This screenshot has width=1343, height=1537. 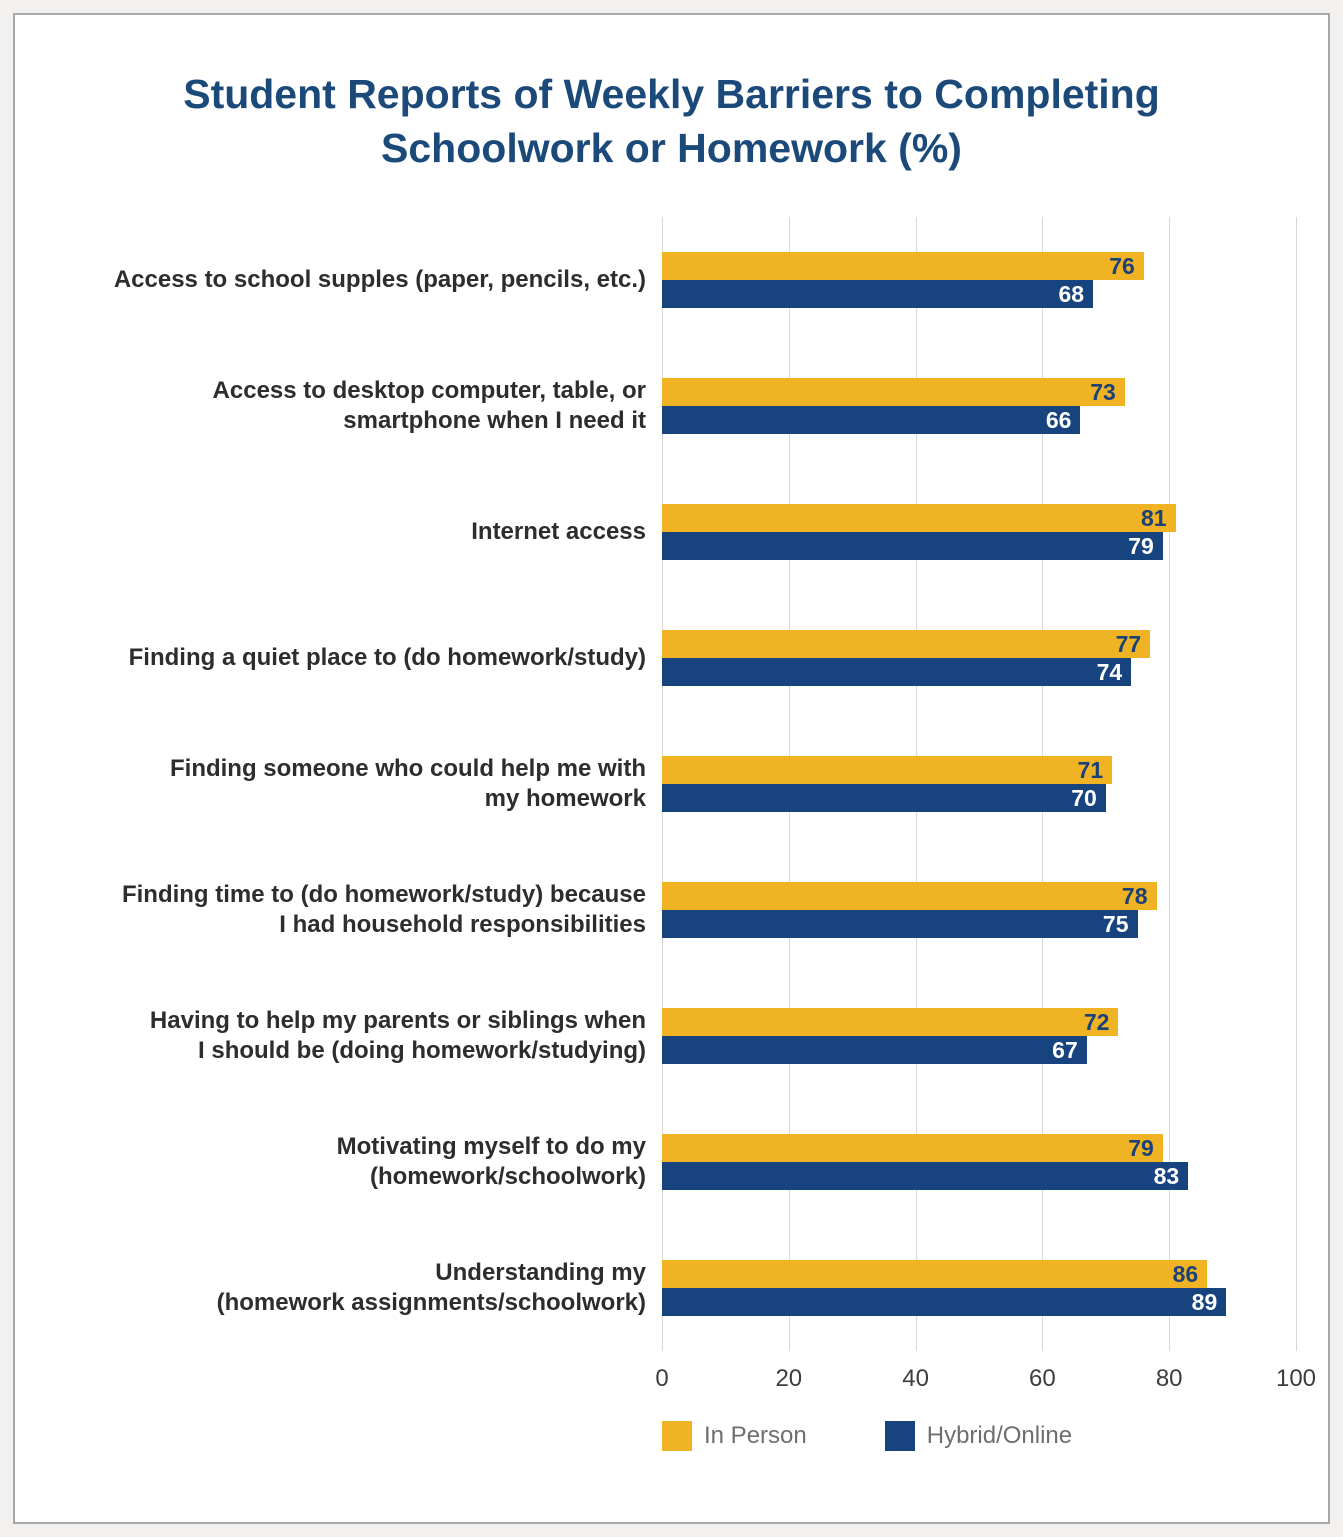 What do you see at coordinates (887, 770) in the screenshot?
I see `bar-in-person: 71` at bounding box center [887, 770].